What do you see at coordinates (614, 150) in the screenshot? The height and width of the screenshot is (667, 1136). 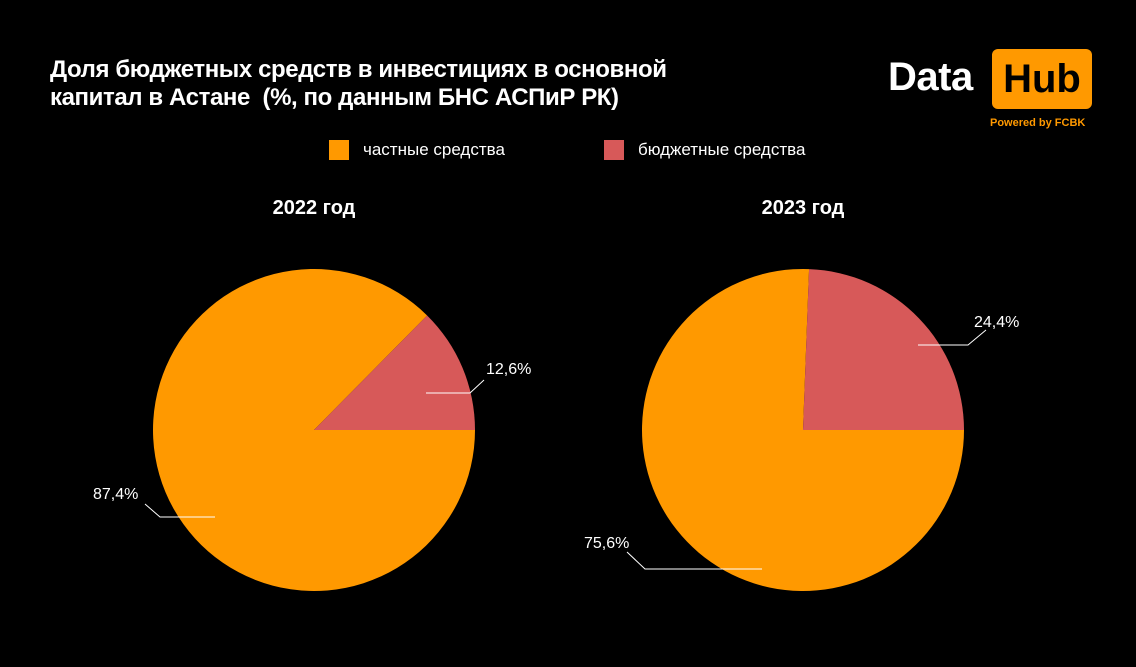 I see `legend-swatch-budget` at bounding box center [614, 150].